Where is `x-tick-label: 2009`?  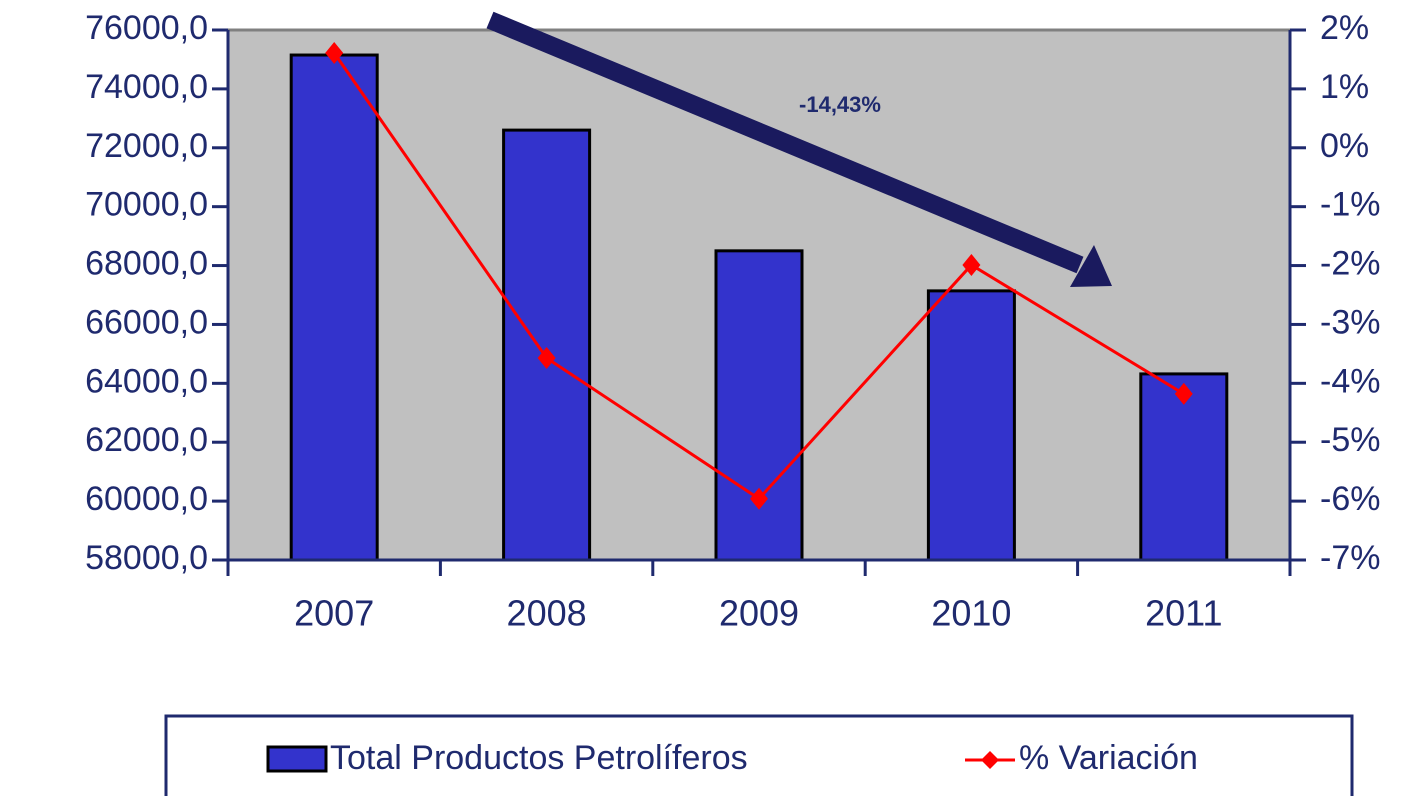 x-tick-label: 2009 is located at coordinates (759, 613).